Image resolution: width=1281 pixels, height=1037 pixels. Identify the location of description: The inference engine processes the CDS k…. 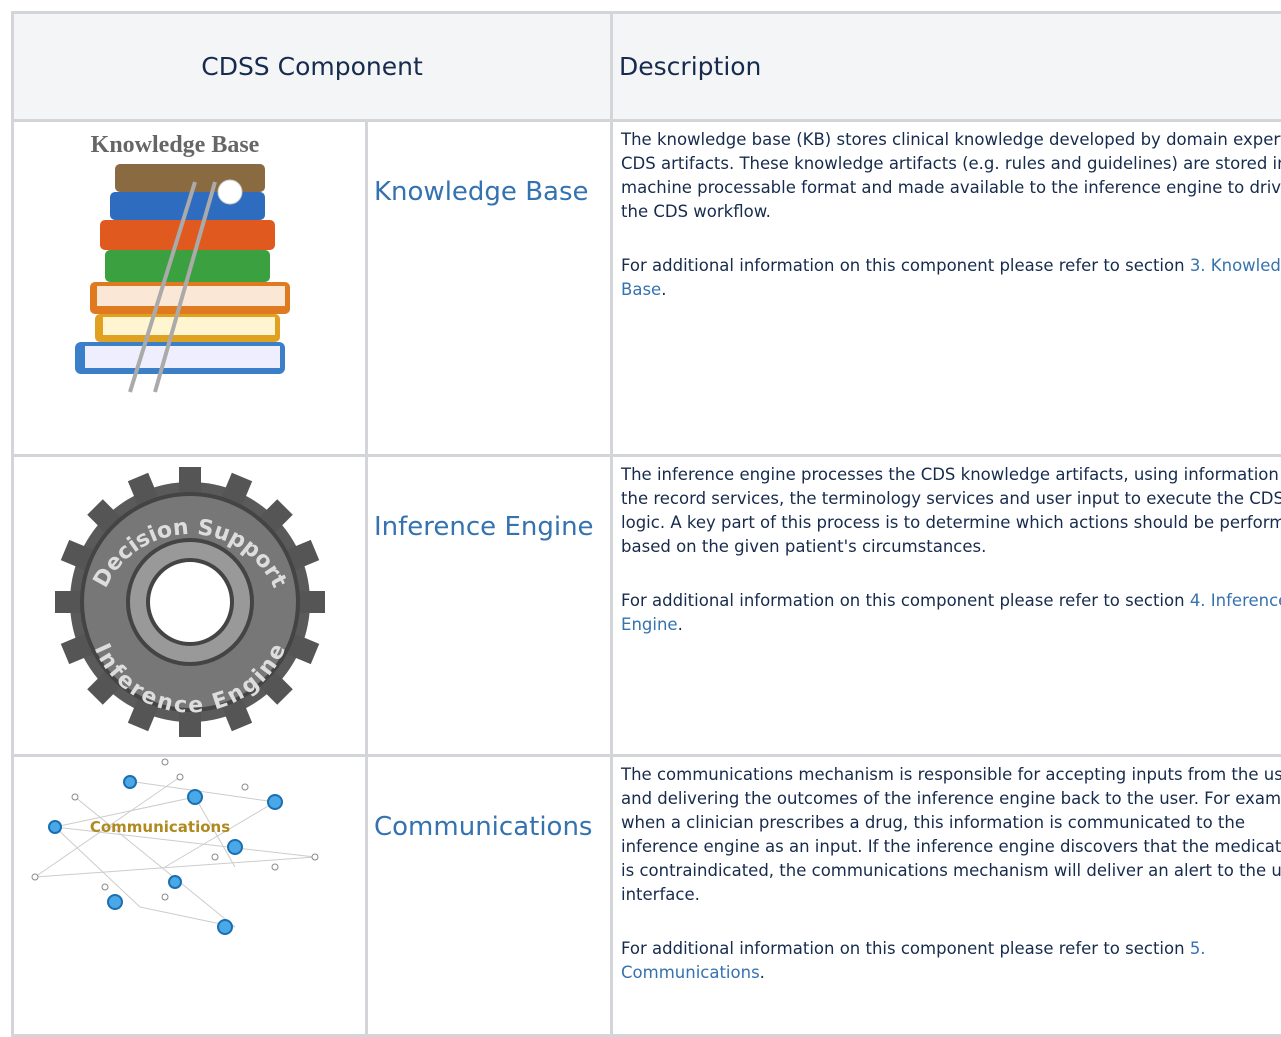
(951, 511).